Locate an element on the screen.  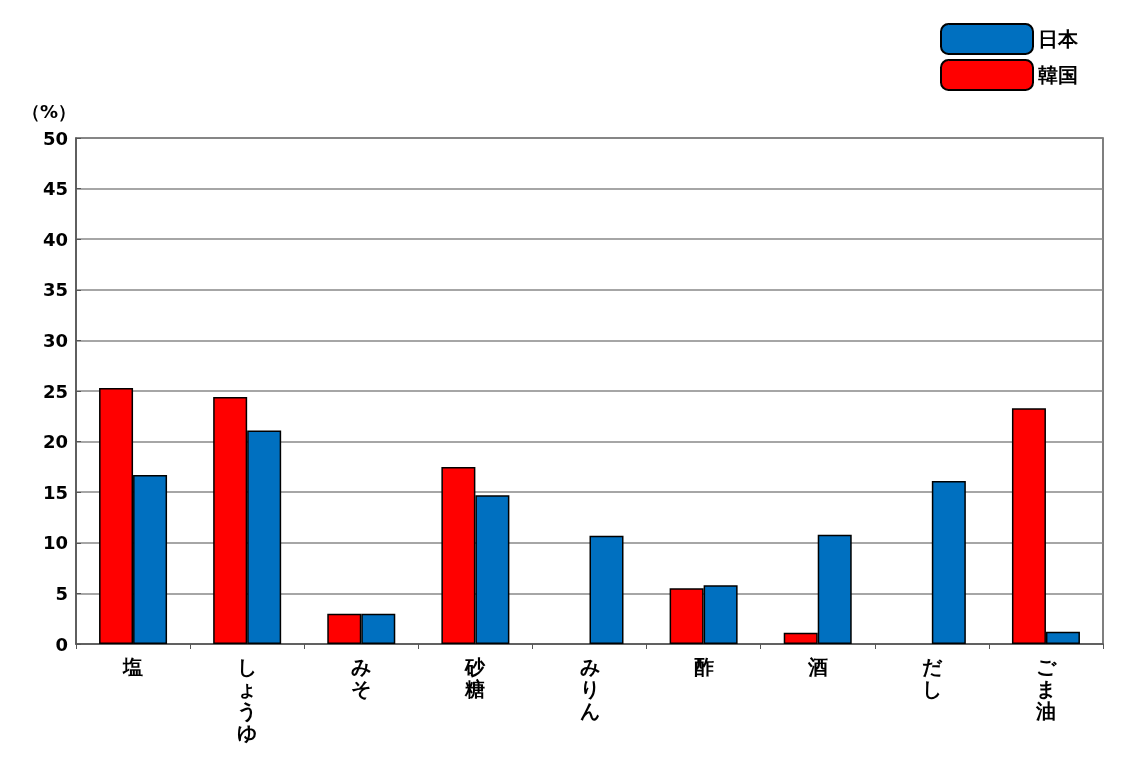
y-tick-label: 30 is located at coordinates (55, 340).